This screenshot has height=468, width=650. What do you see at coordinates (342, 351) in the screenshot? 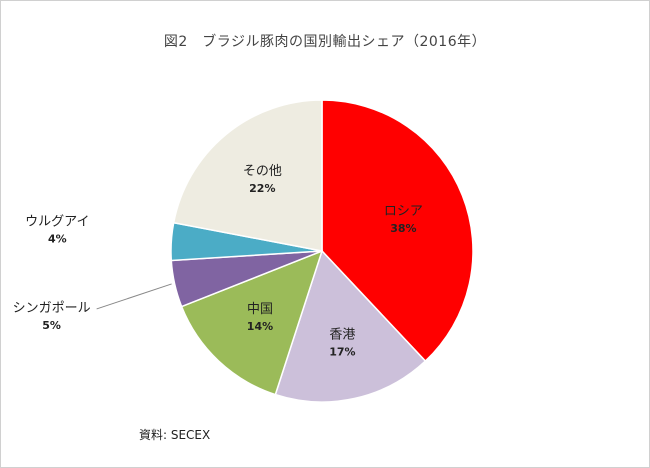
I see `slice-value-1: 17%` at bounding box center [342, 351].